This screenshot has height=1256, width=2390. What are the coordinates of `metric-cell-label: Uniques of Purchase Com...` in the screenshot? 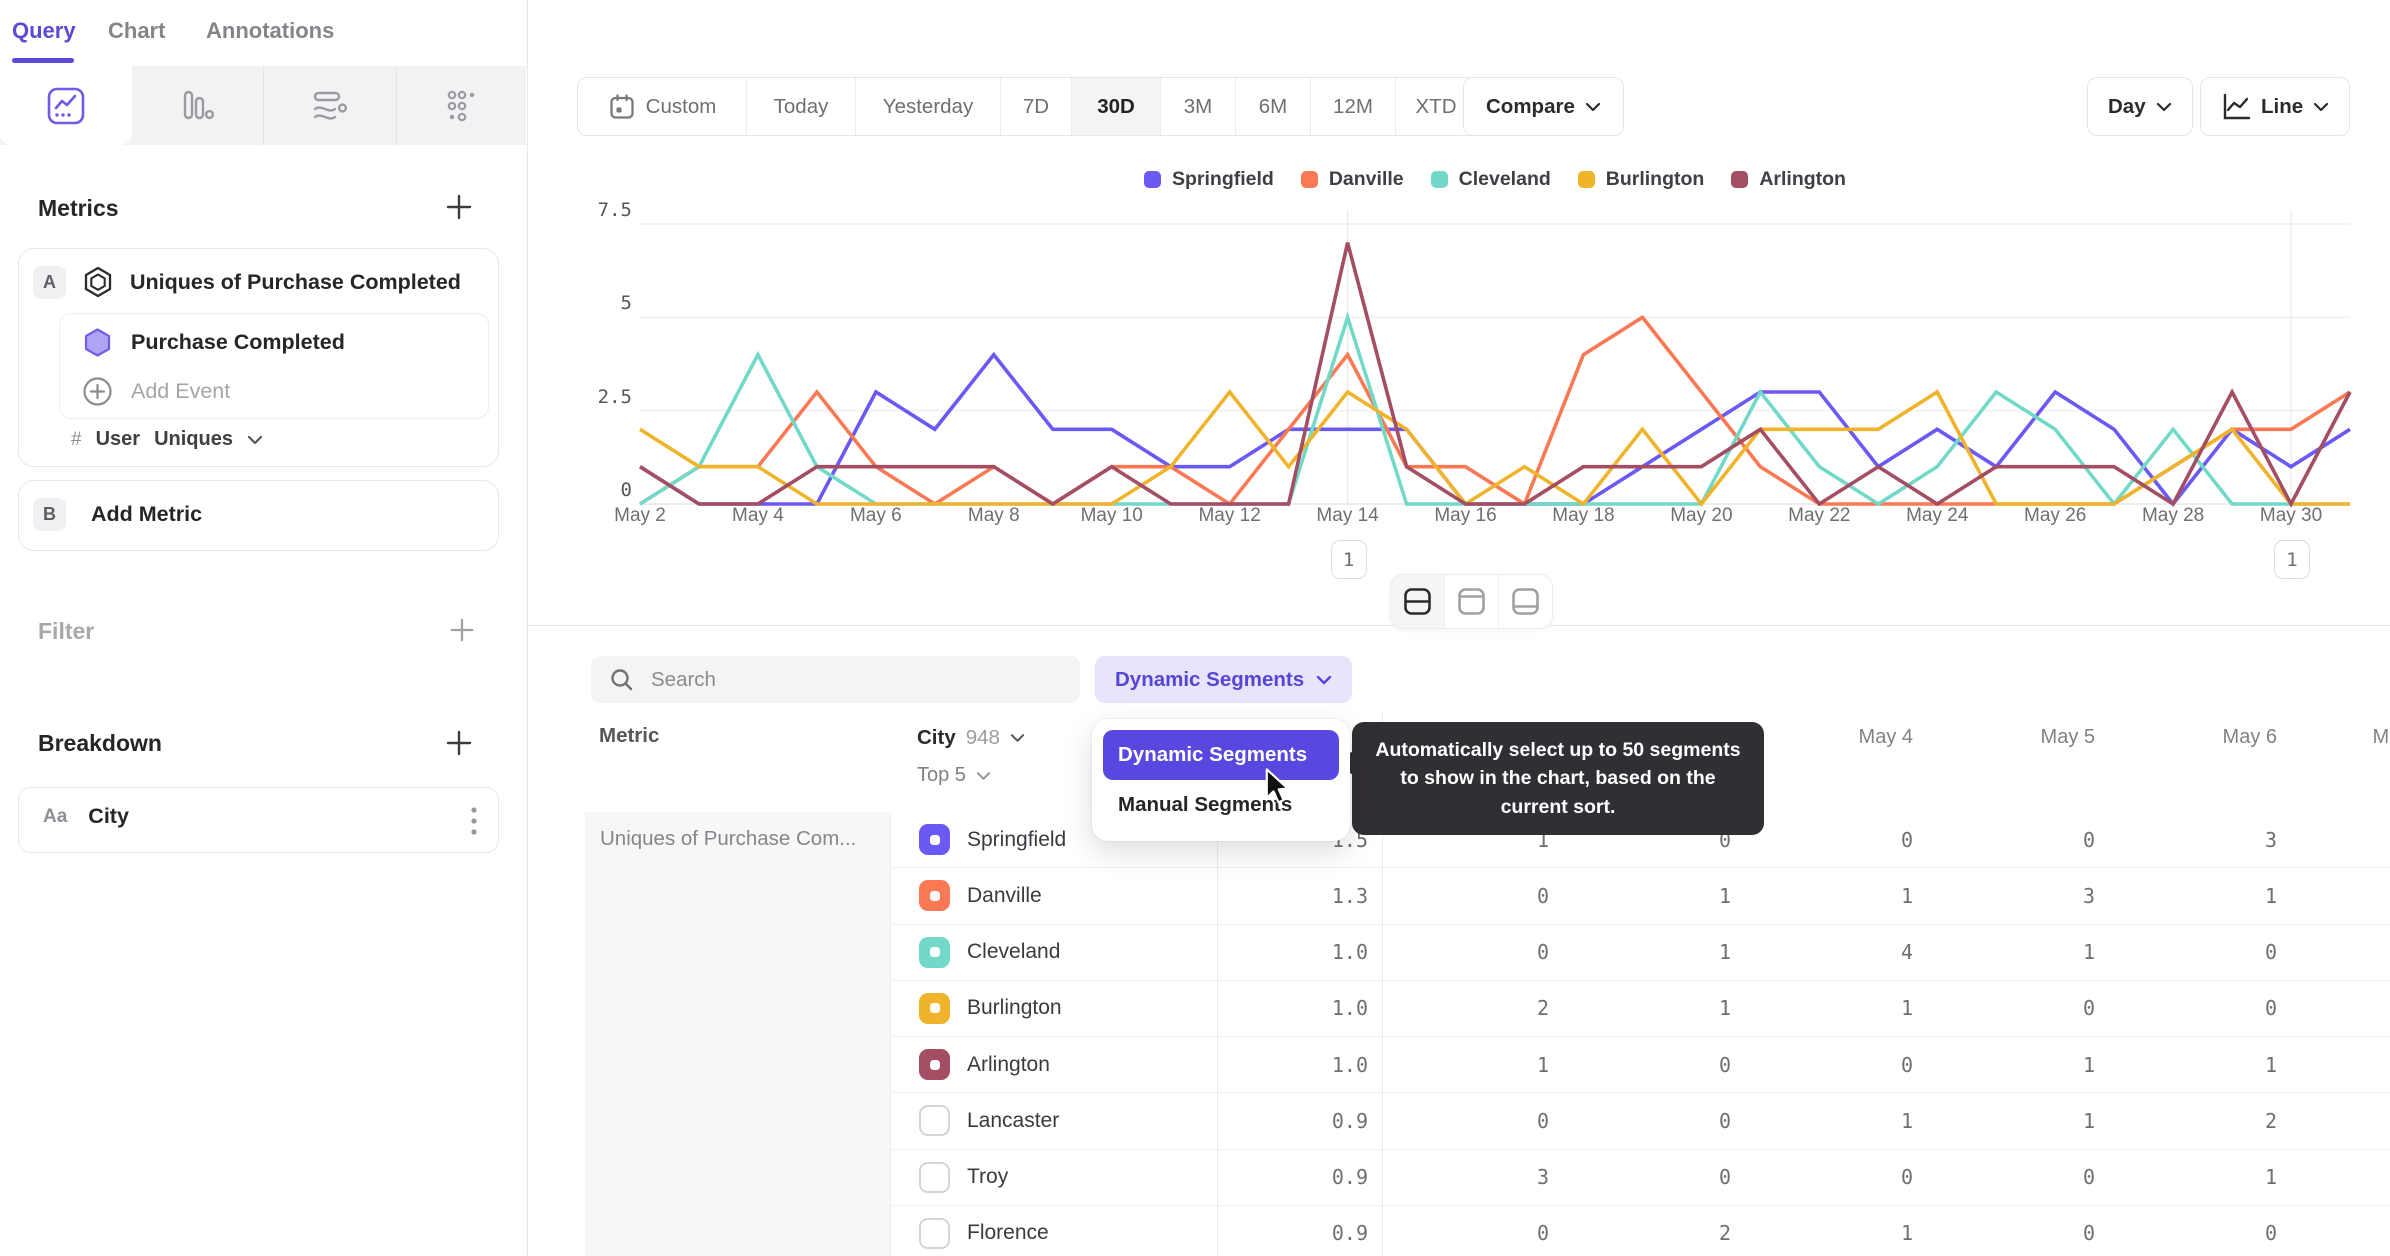 It's located at (728, 838).